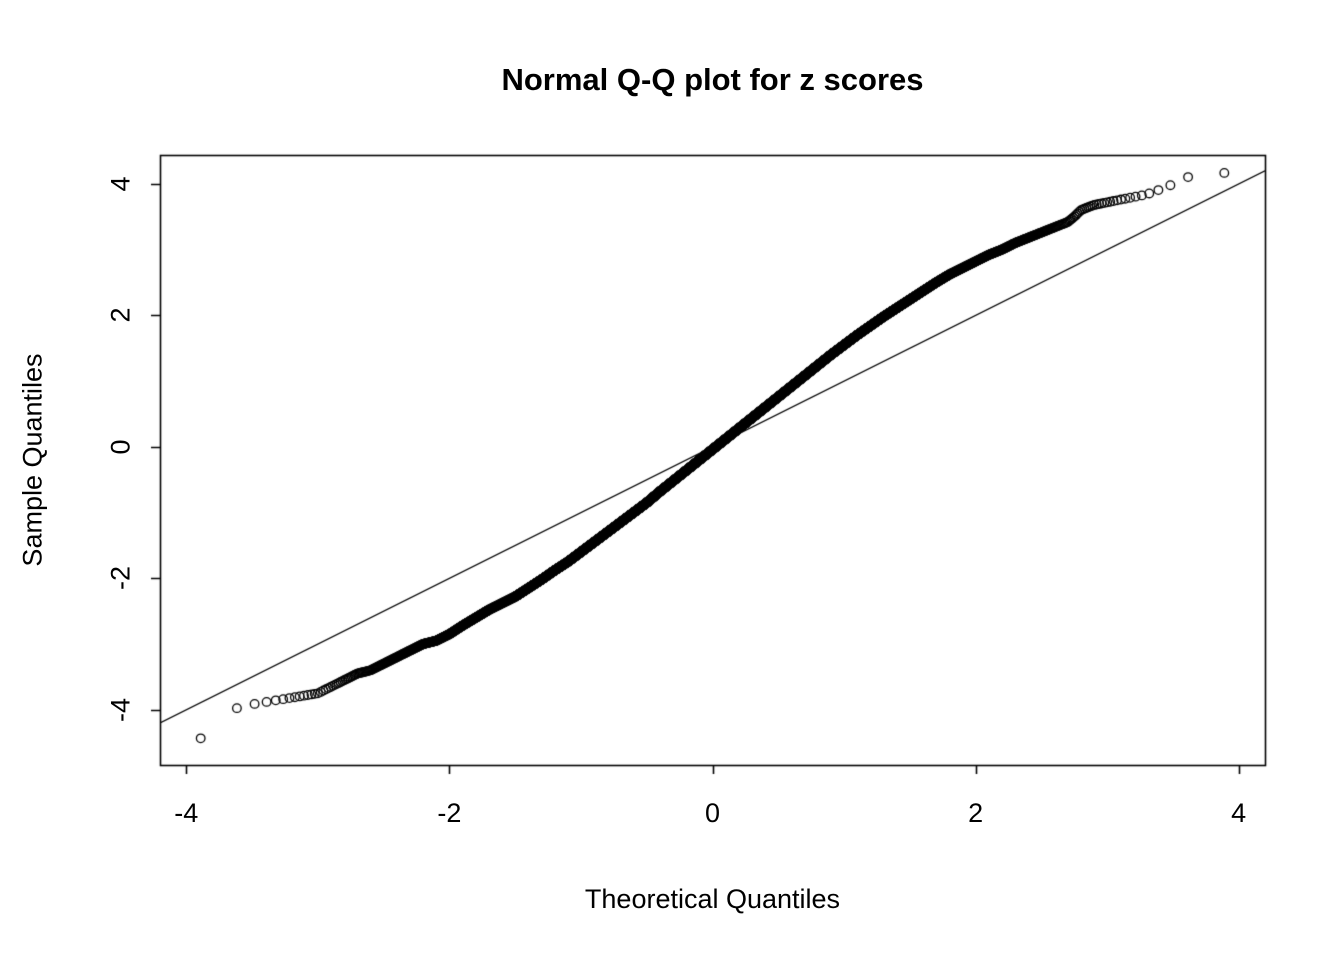 Image resolution: width=1344 pixels, height=960 pixels. I want to click on x-tick-label: -4, so click(186, 813).